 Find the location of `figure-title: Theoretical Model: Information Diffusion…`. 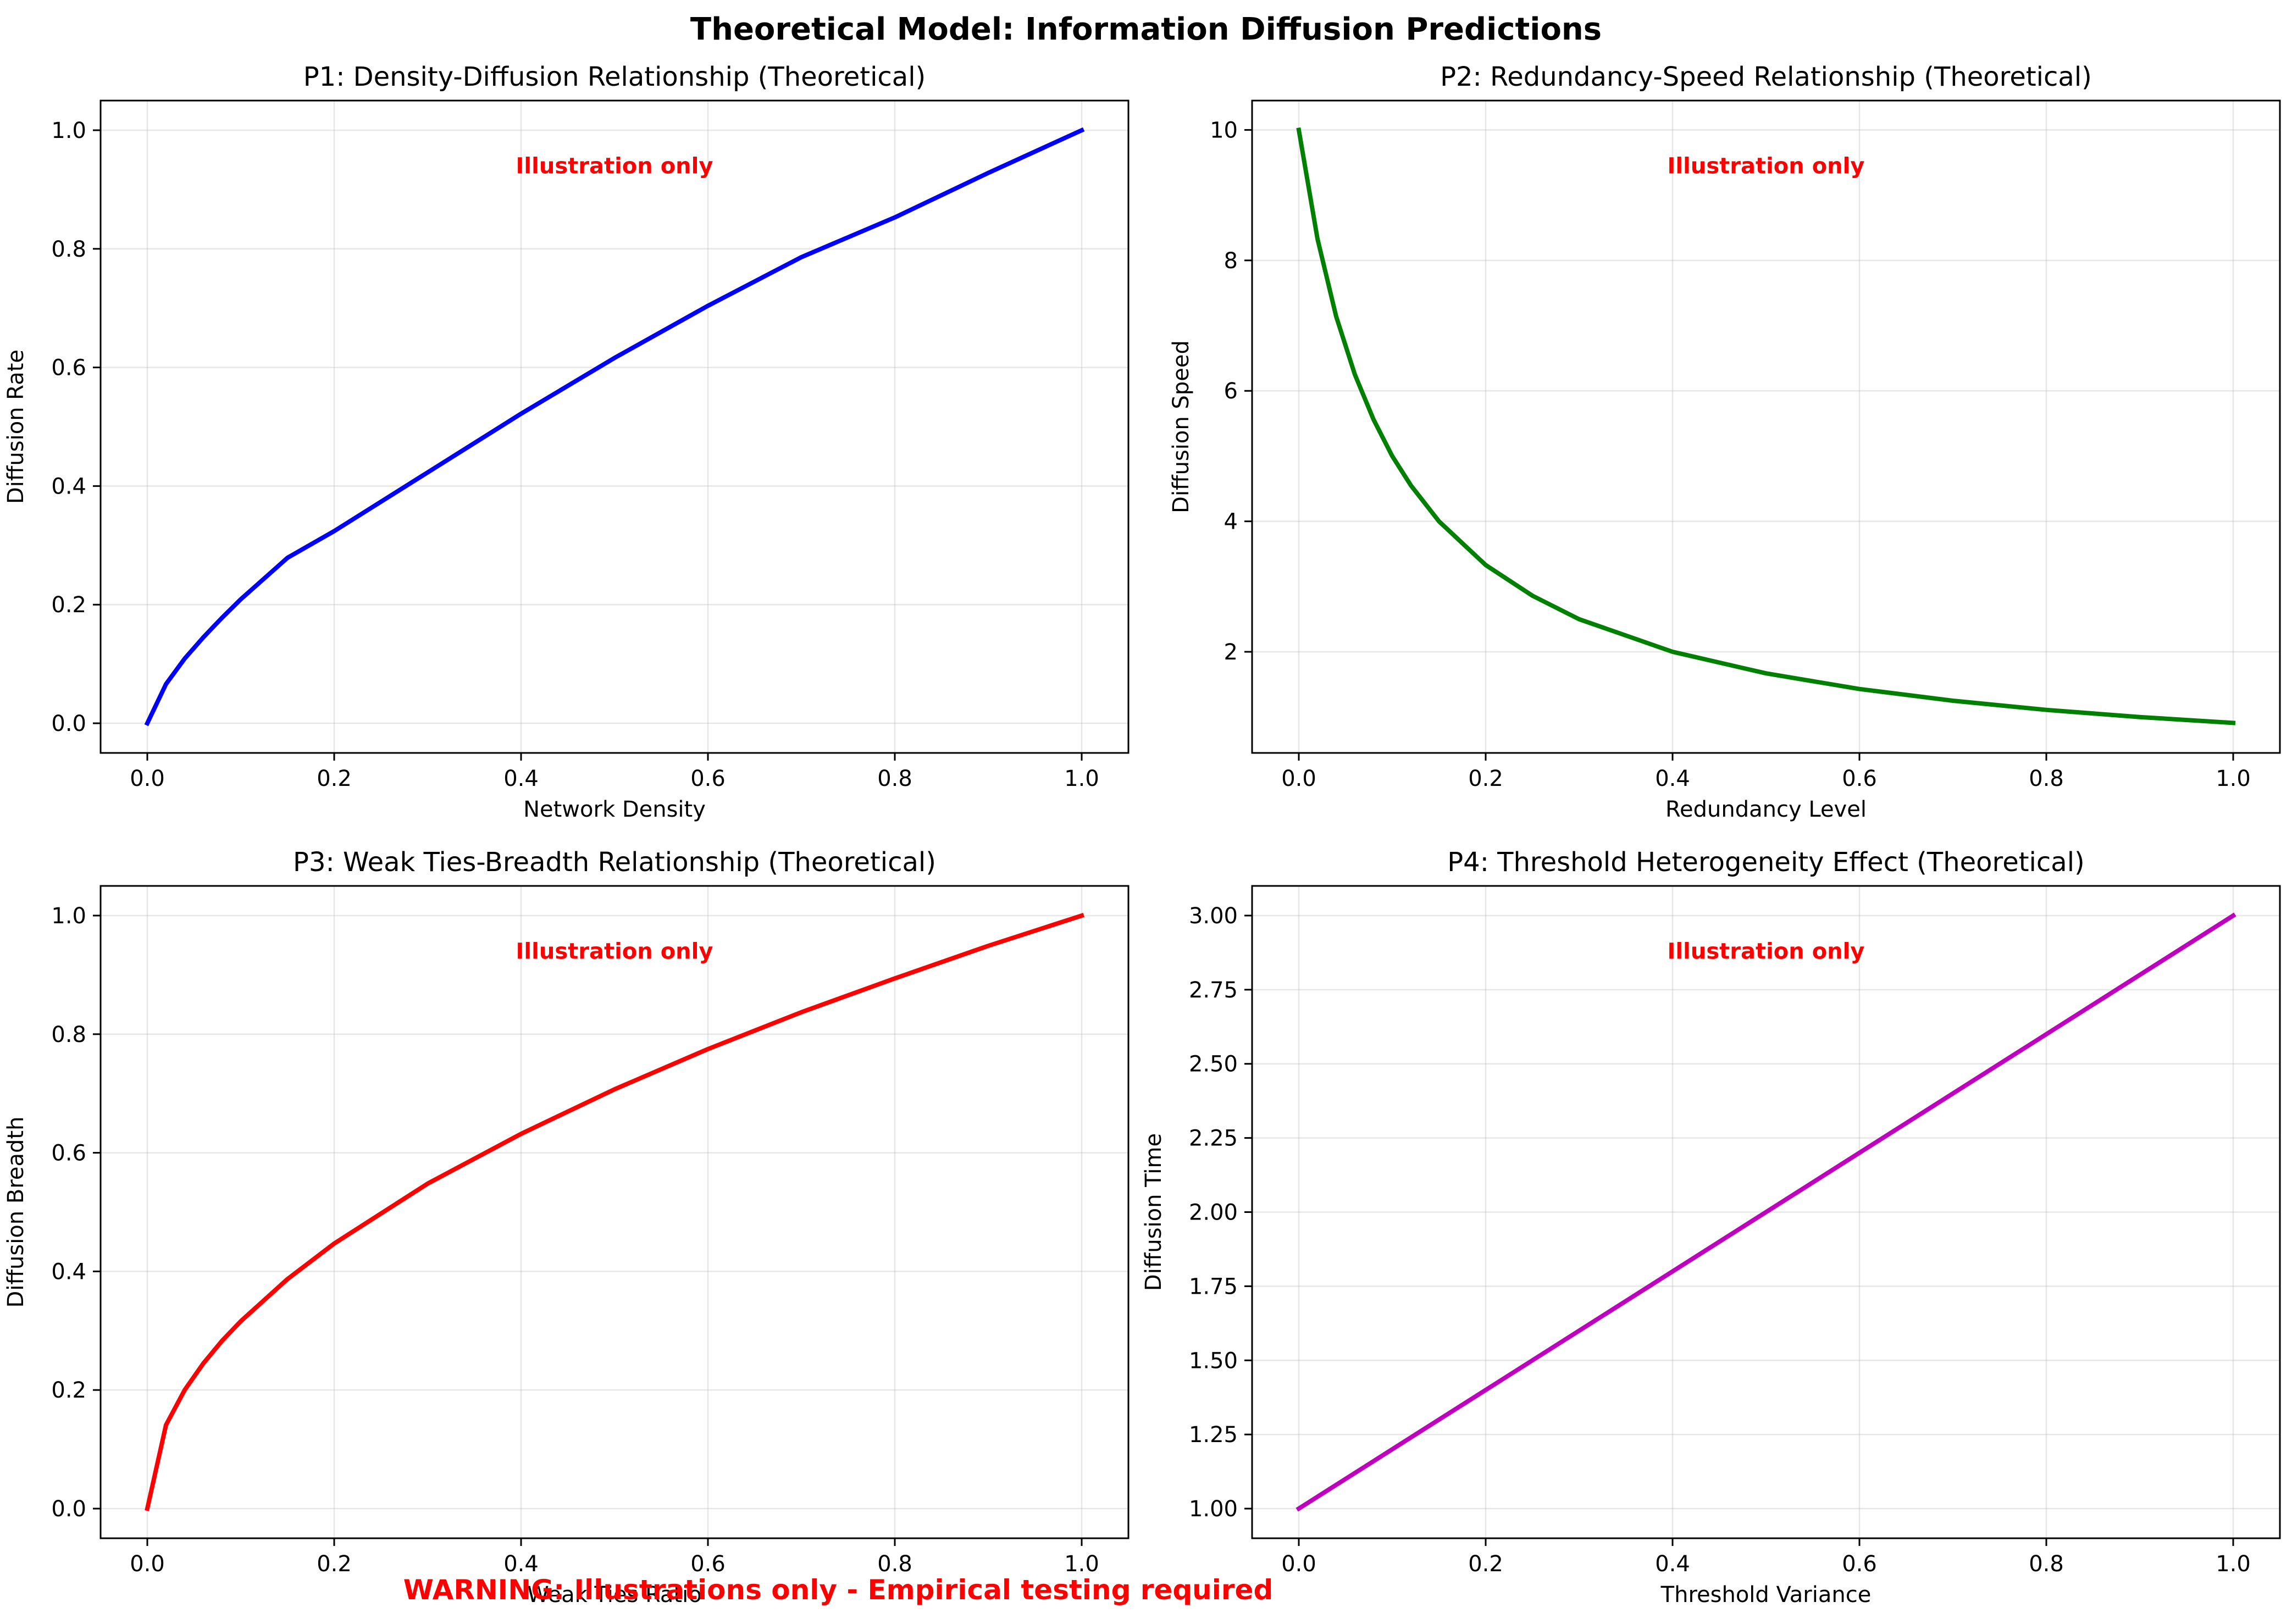

figure-title: Theoretical Model: Information Diffusion… is located at coordinates (1146, 29).